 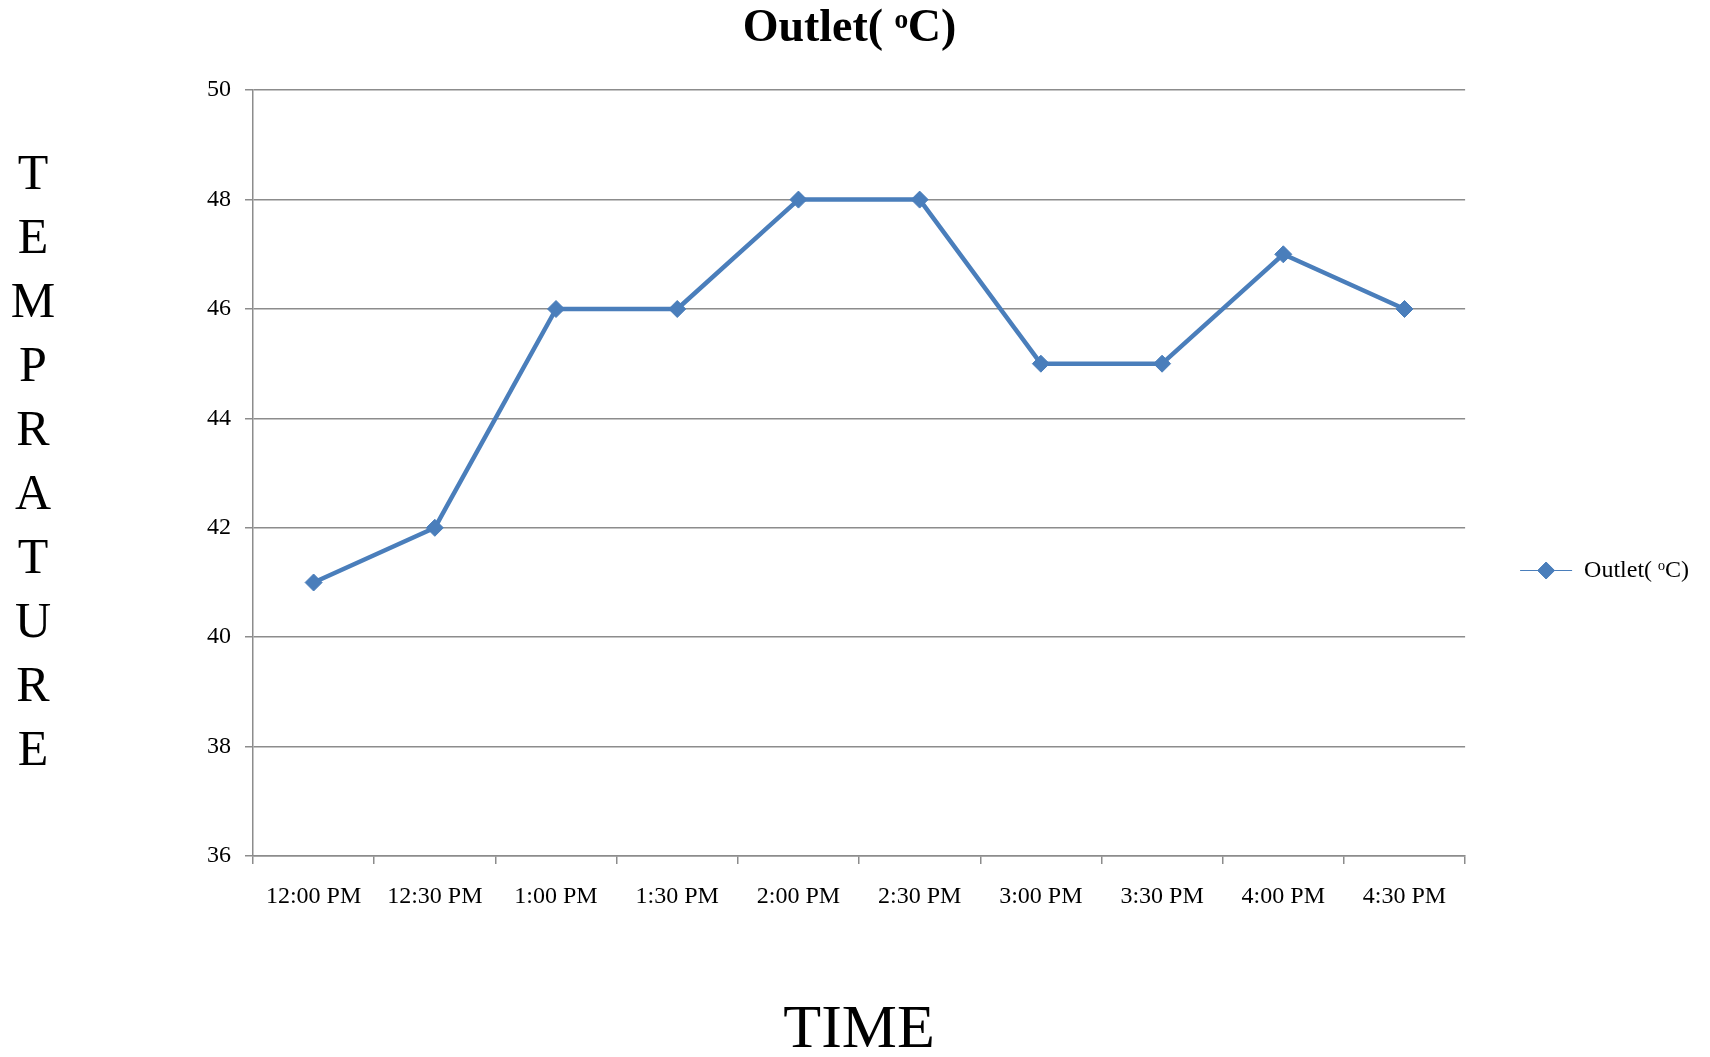 What do you see at coordinates (313, 894) in the screenshot?
I see `x-tick-label: 12:00 PM` at bounding box center [313, 894].